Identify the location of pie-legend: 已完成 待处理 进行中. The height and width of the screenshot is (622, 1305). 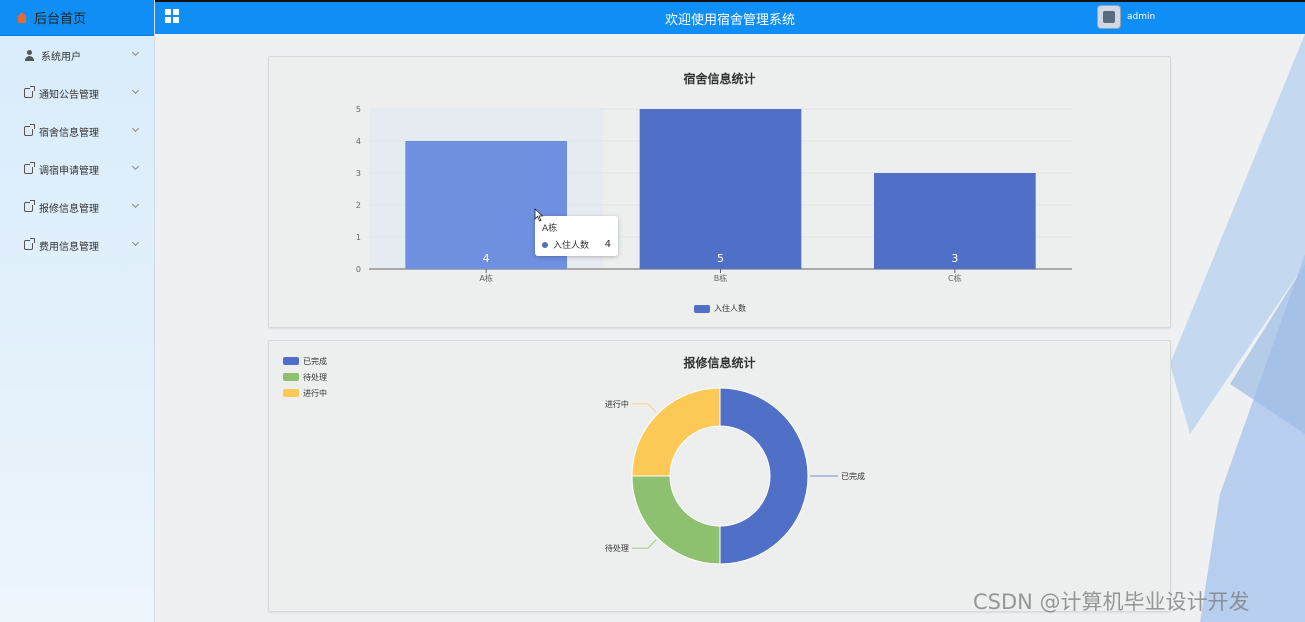
(305, 377).